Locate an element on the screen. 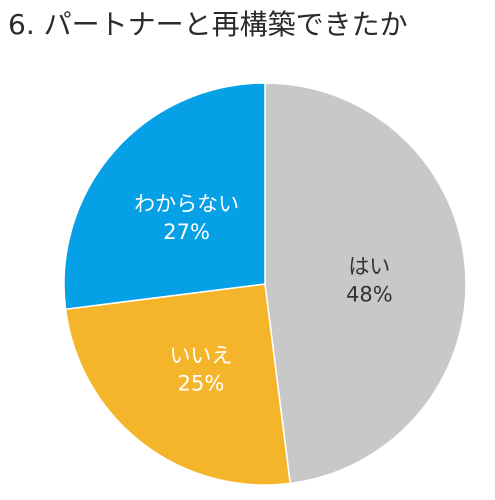 The image size is (495, 500). slice-category-label-2: わからない is located at coordinates (186, 204).